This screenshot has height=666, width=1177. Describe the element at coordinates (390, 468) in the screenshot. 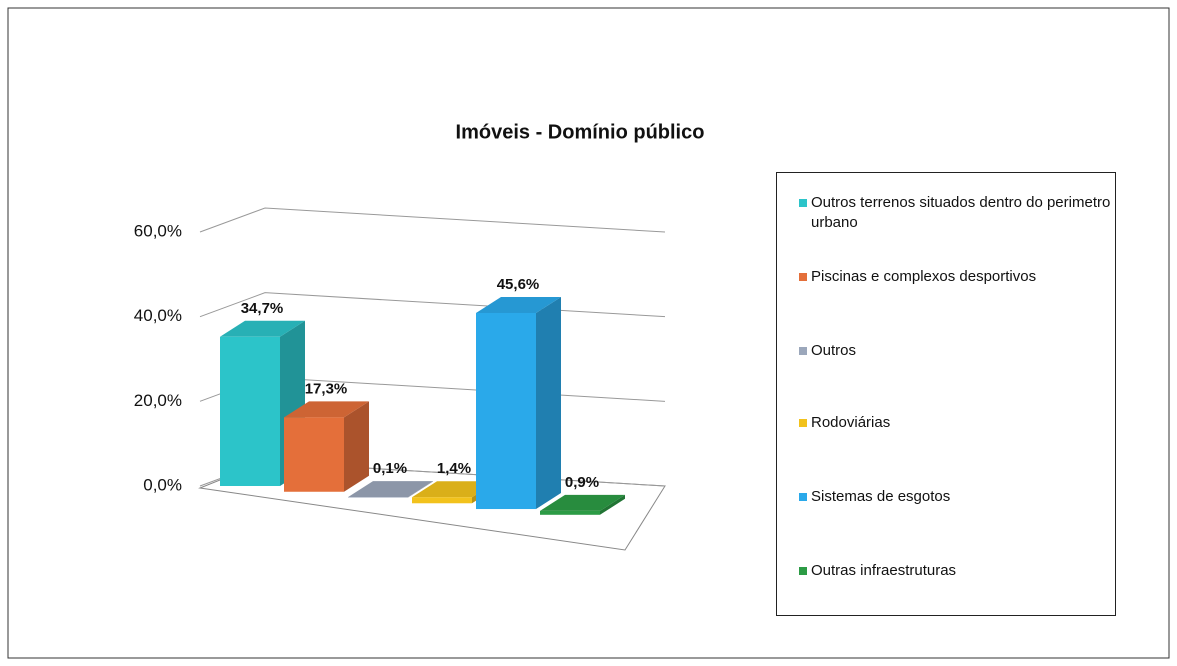

I see `data-label: 0,1%` at that location.